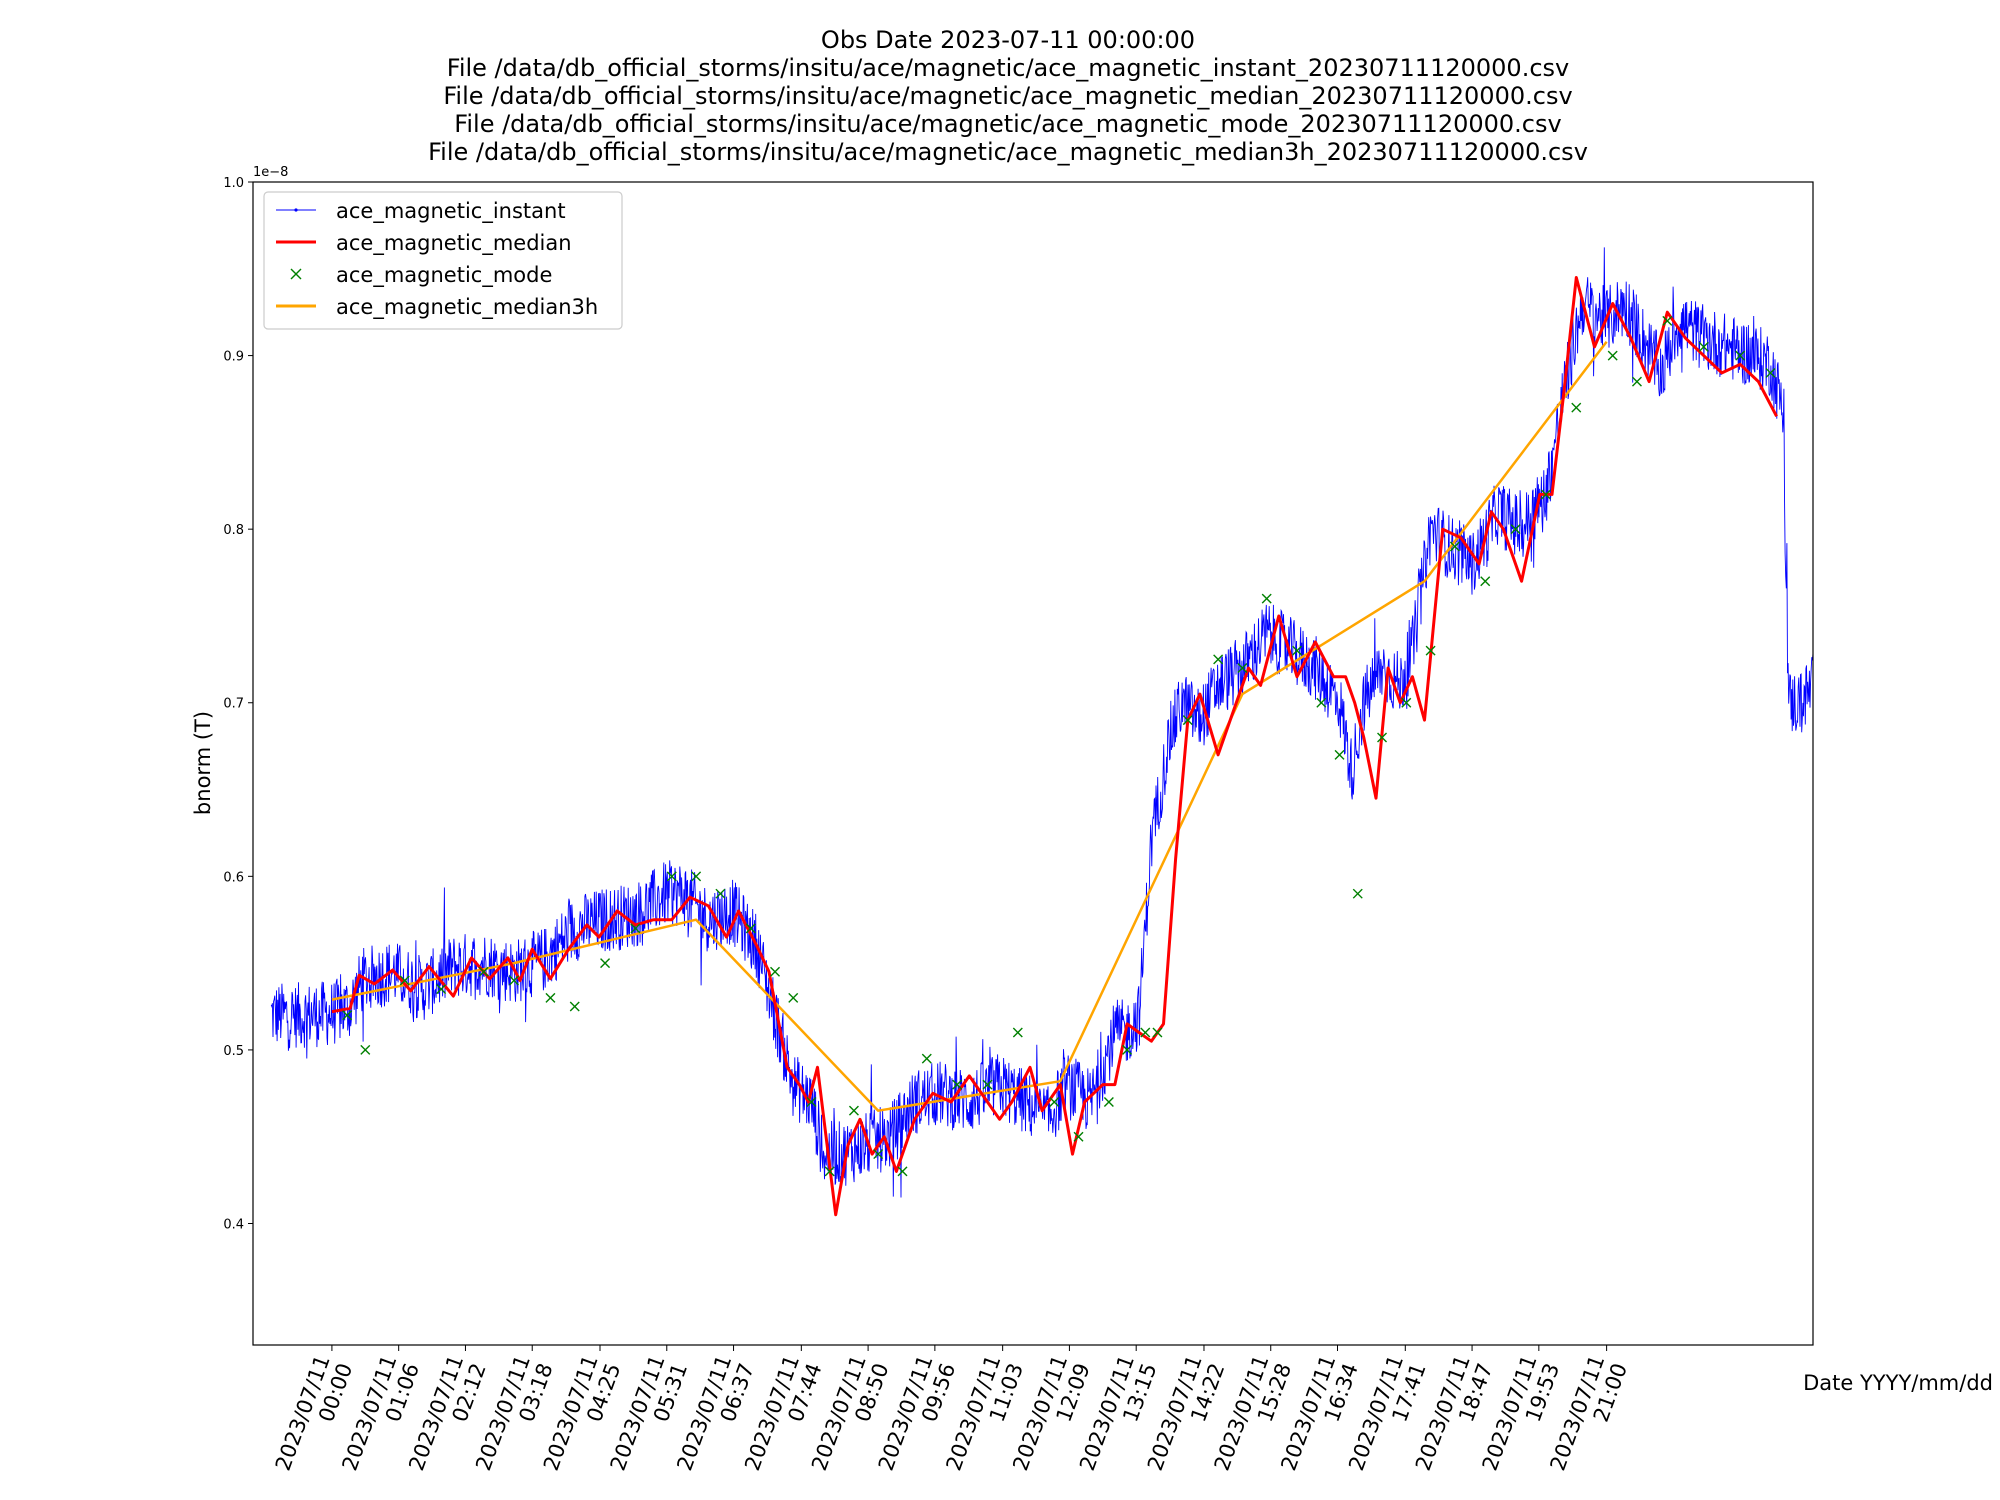 This screenshot has height=1500, width=2000. Describe the element at coordinates (233, 183) in the screenshot. I see `y-tick-label-6: 1.0` at that location.